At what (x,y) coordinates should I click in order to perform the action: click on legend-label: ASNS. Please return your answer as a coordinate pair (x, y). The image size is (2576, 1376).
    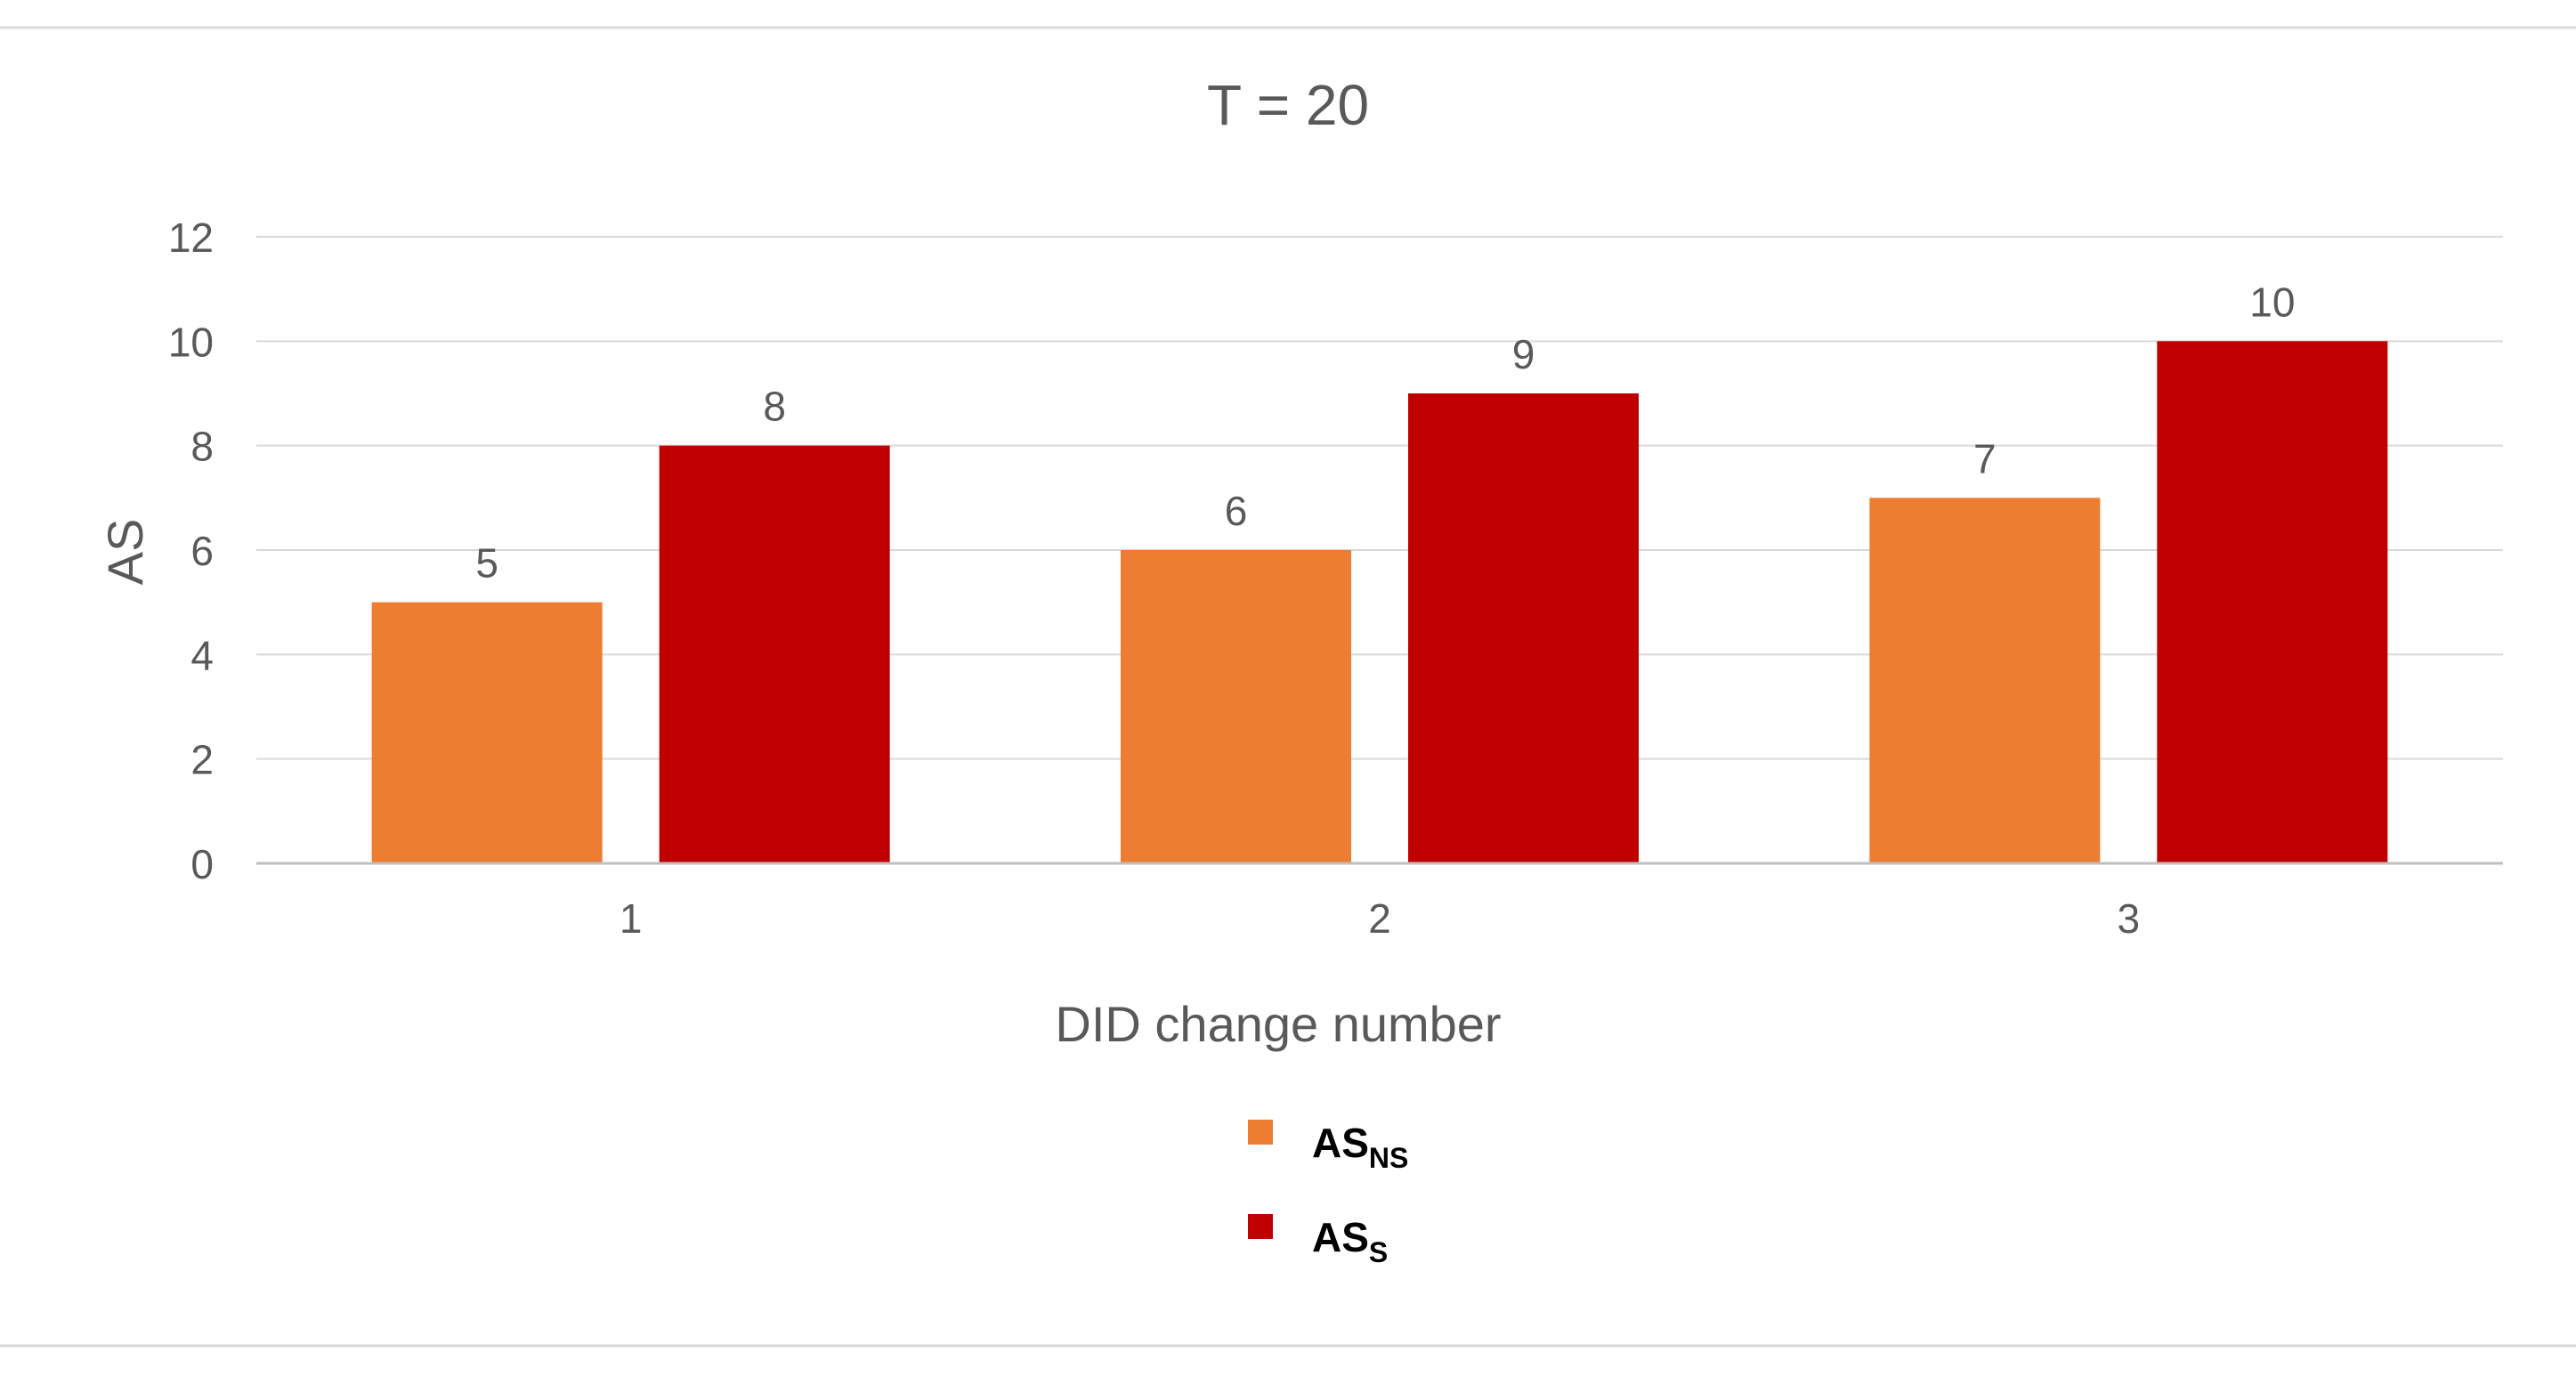
    Looking at the image, I should click on (1360, 1147).